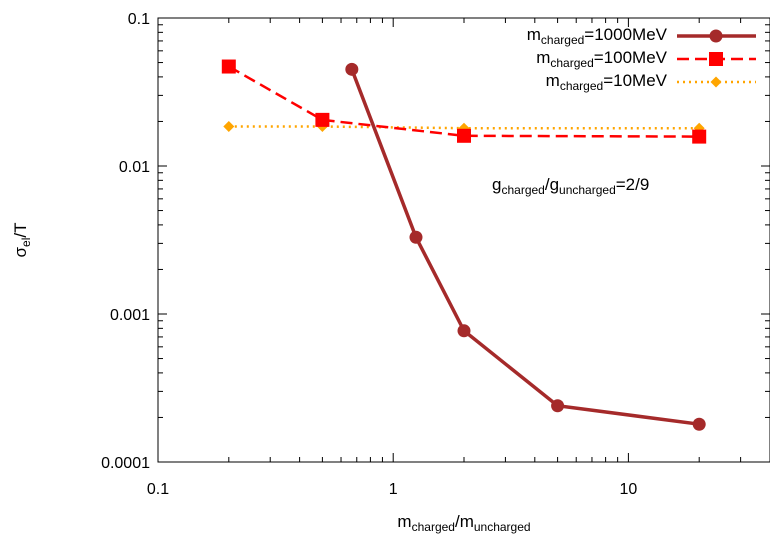 The height and width of the screenshot is (535, 770). What do you see at coordinates (716, 36) in the screenshot?
I see `legend-marker-1000mev` at bounding box center [716, 36].